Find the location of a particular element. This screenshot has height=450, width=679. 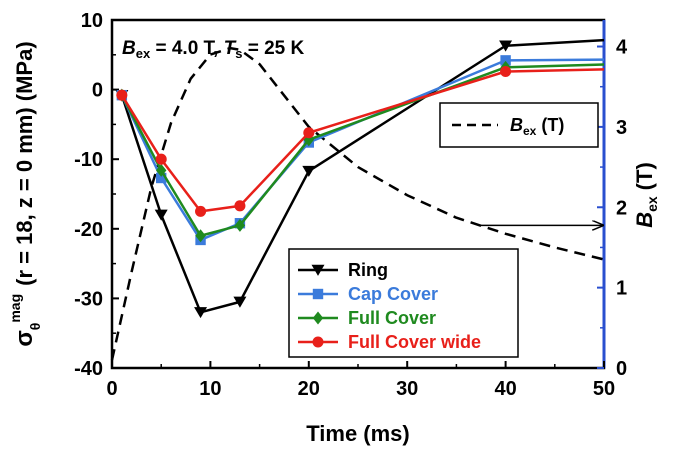

left-axis-label: σθmag(r = 18, z = 0 mm) (MPa) is located at coordinates (25, 193).